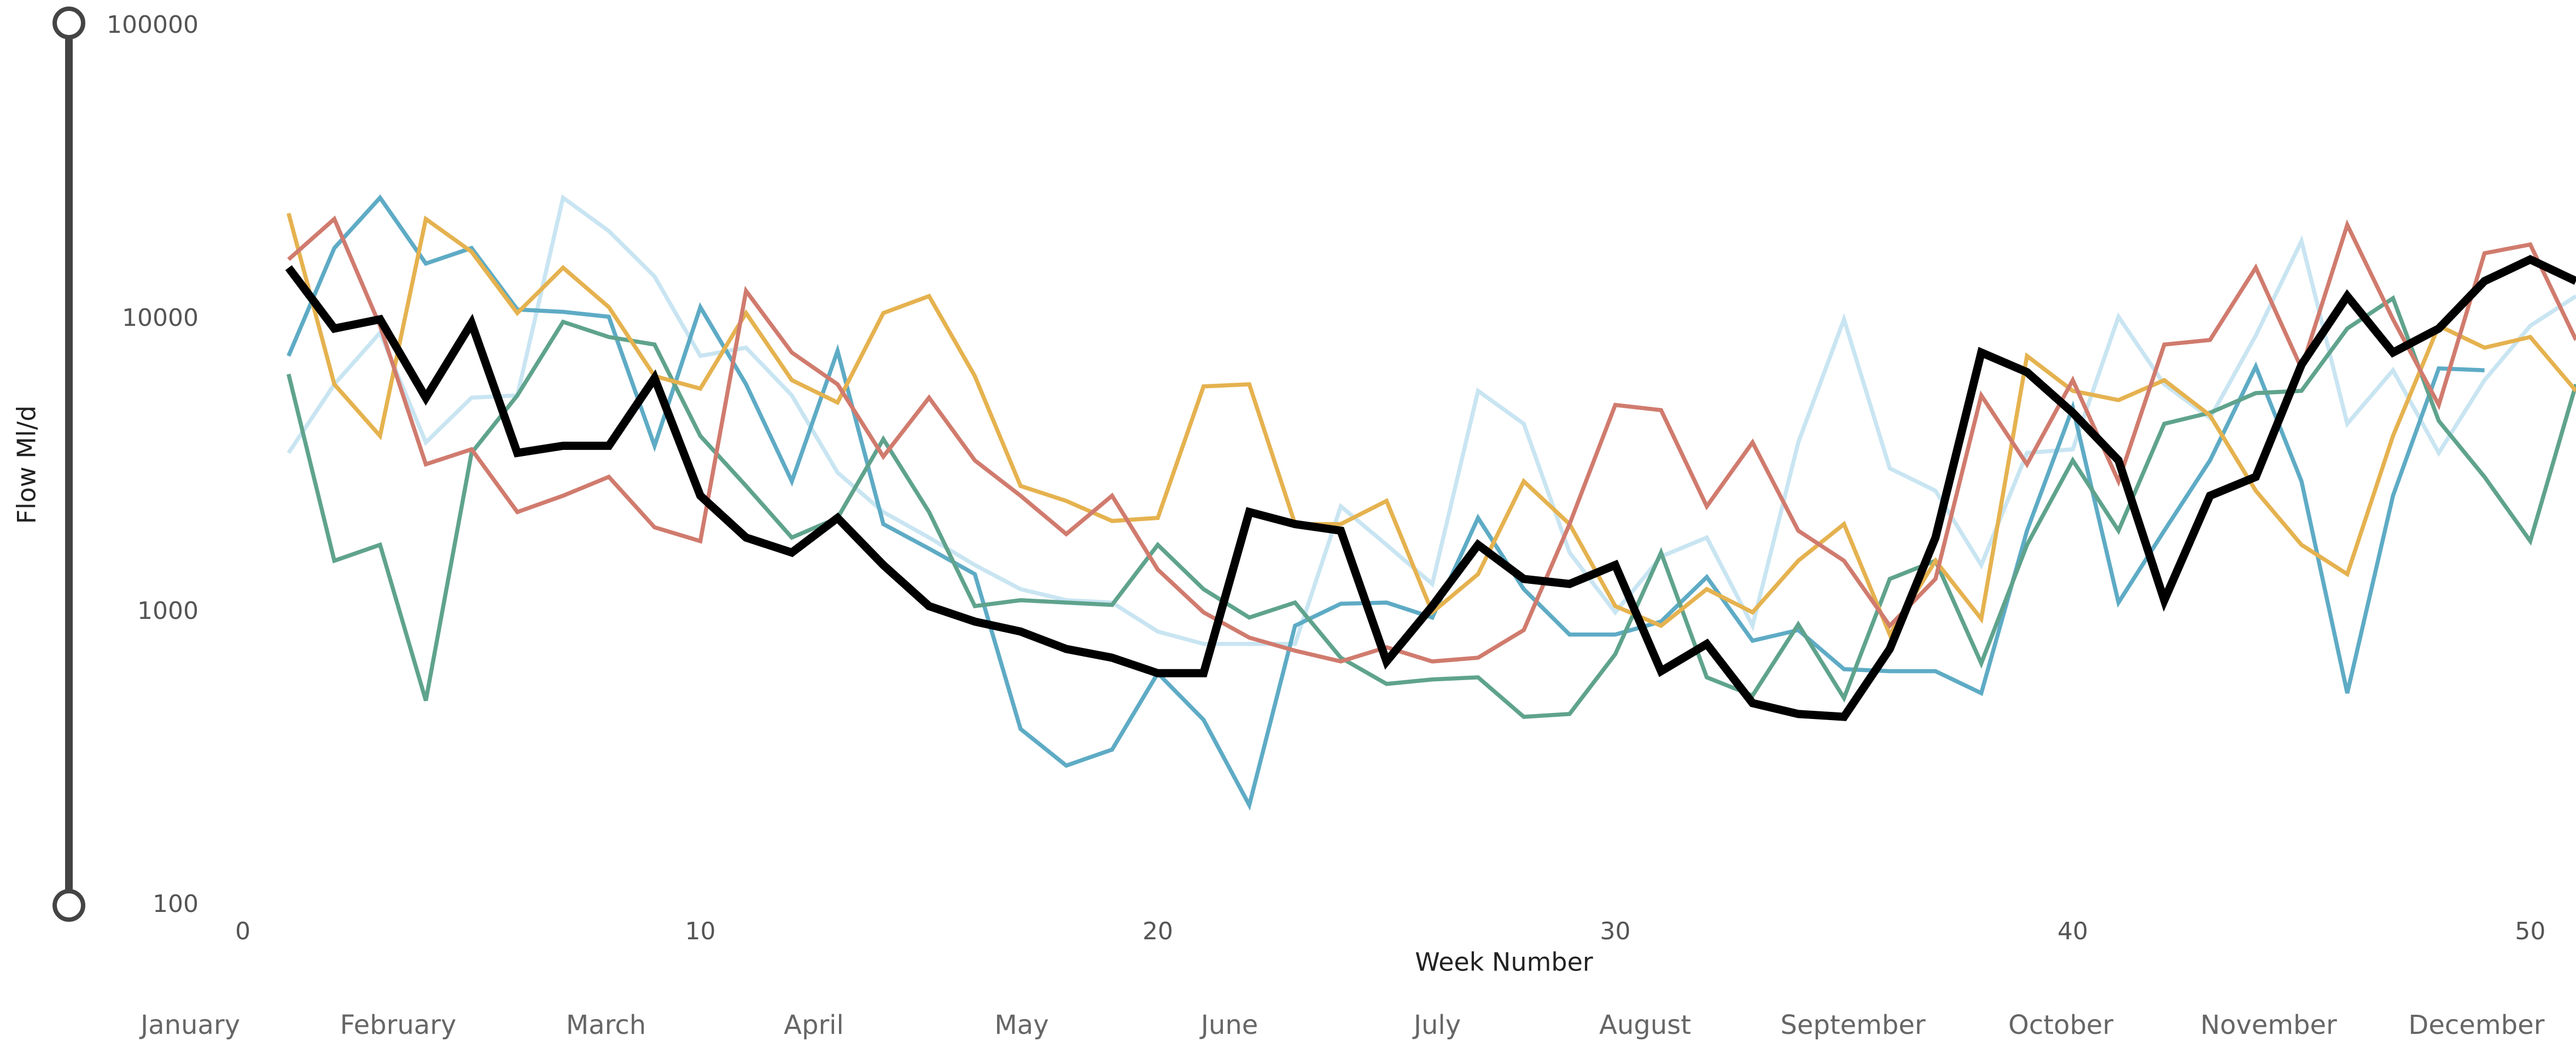 This screenshot has height=1047, width=2576. Describe the element at coordinates (1228, 1025) in the screenshot. I see `month-label: June` at that location.